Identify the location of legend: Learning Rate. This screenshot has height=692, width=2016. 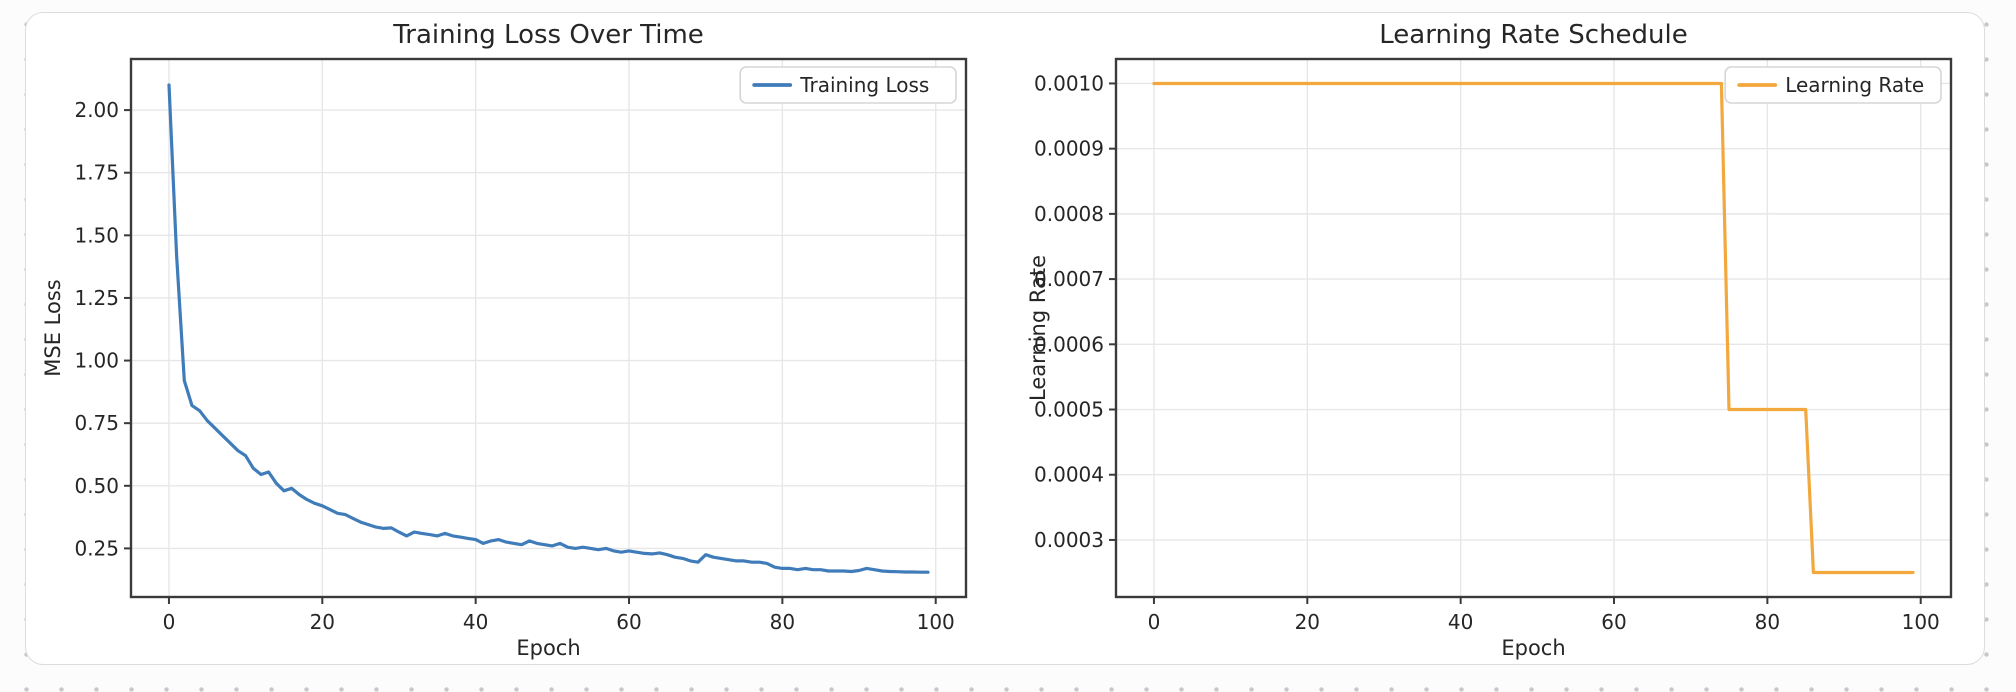
(1833, 85).